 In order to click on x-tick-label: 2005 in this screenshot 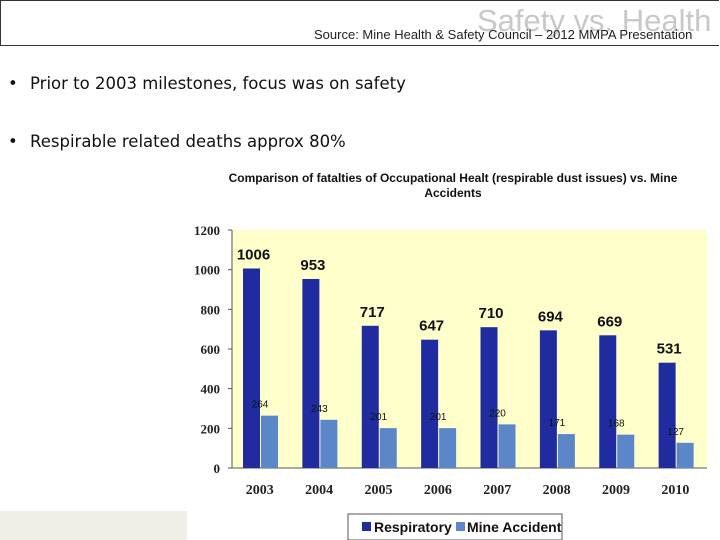, I will do `click(378, 490)`.